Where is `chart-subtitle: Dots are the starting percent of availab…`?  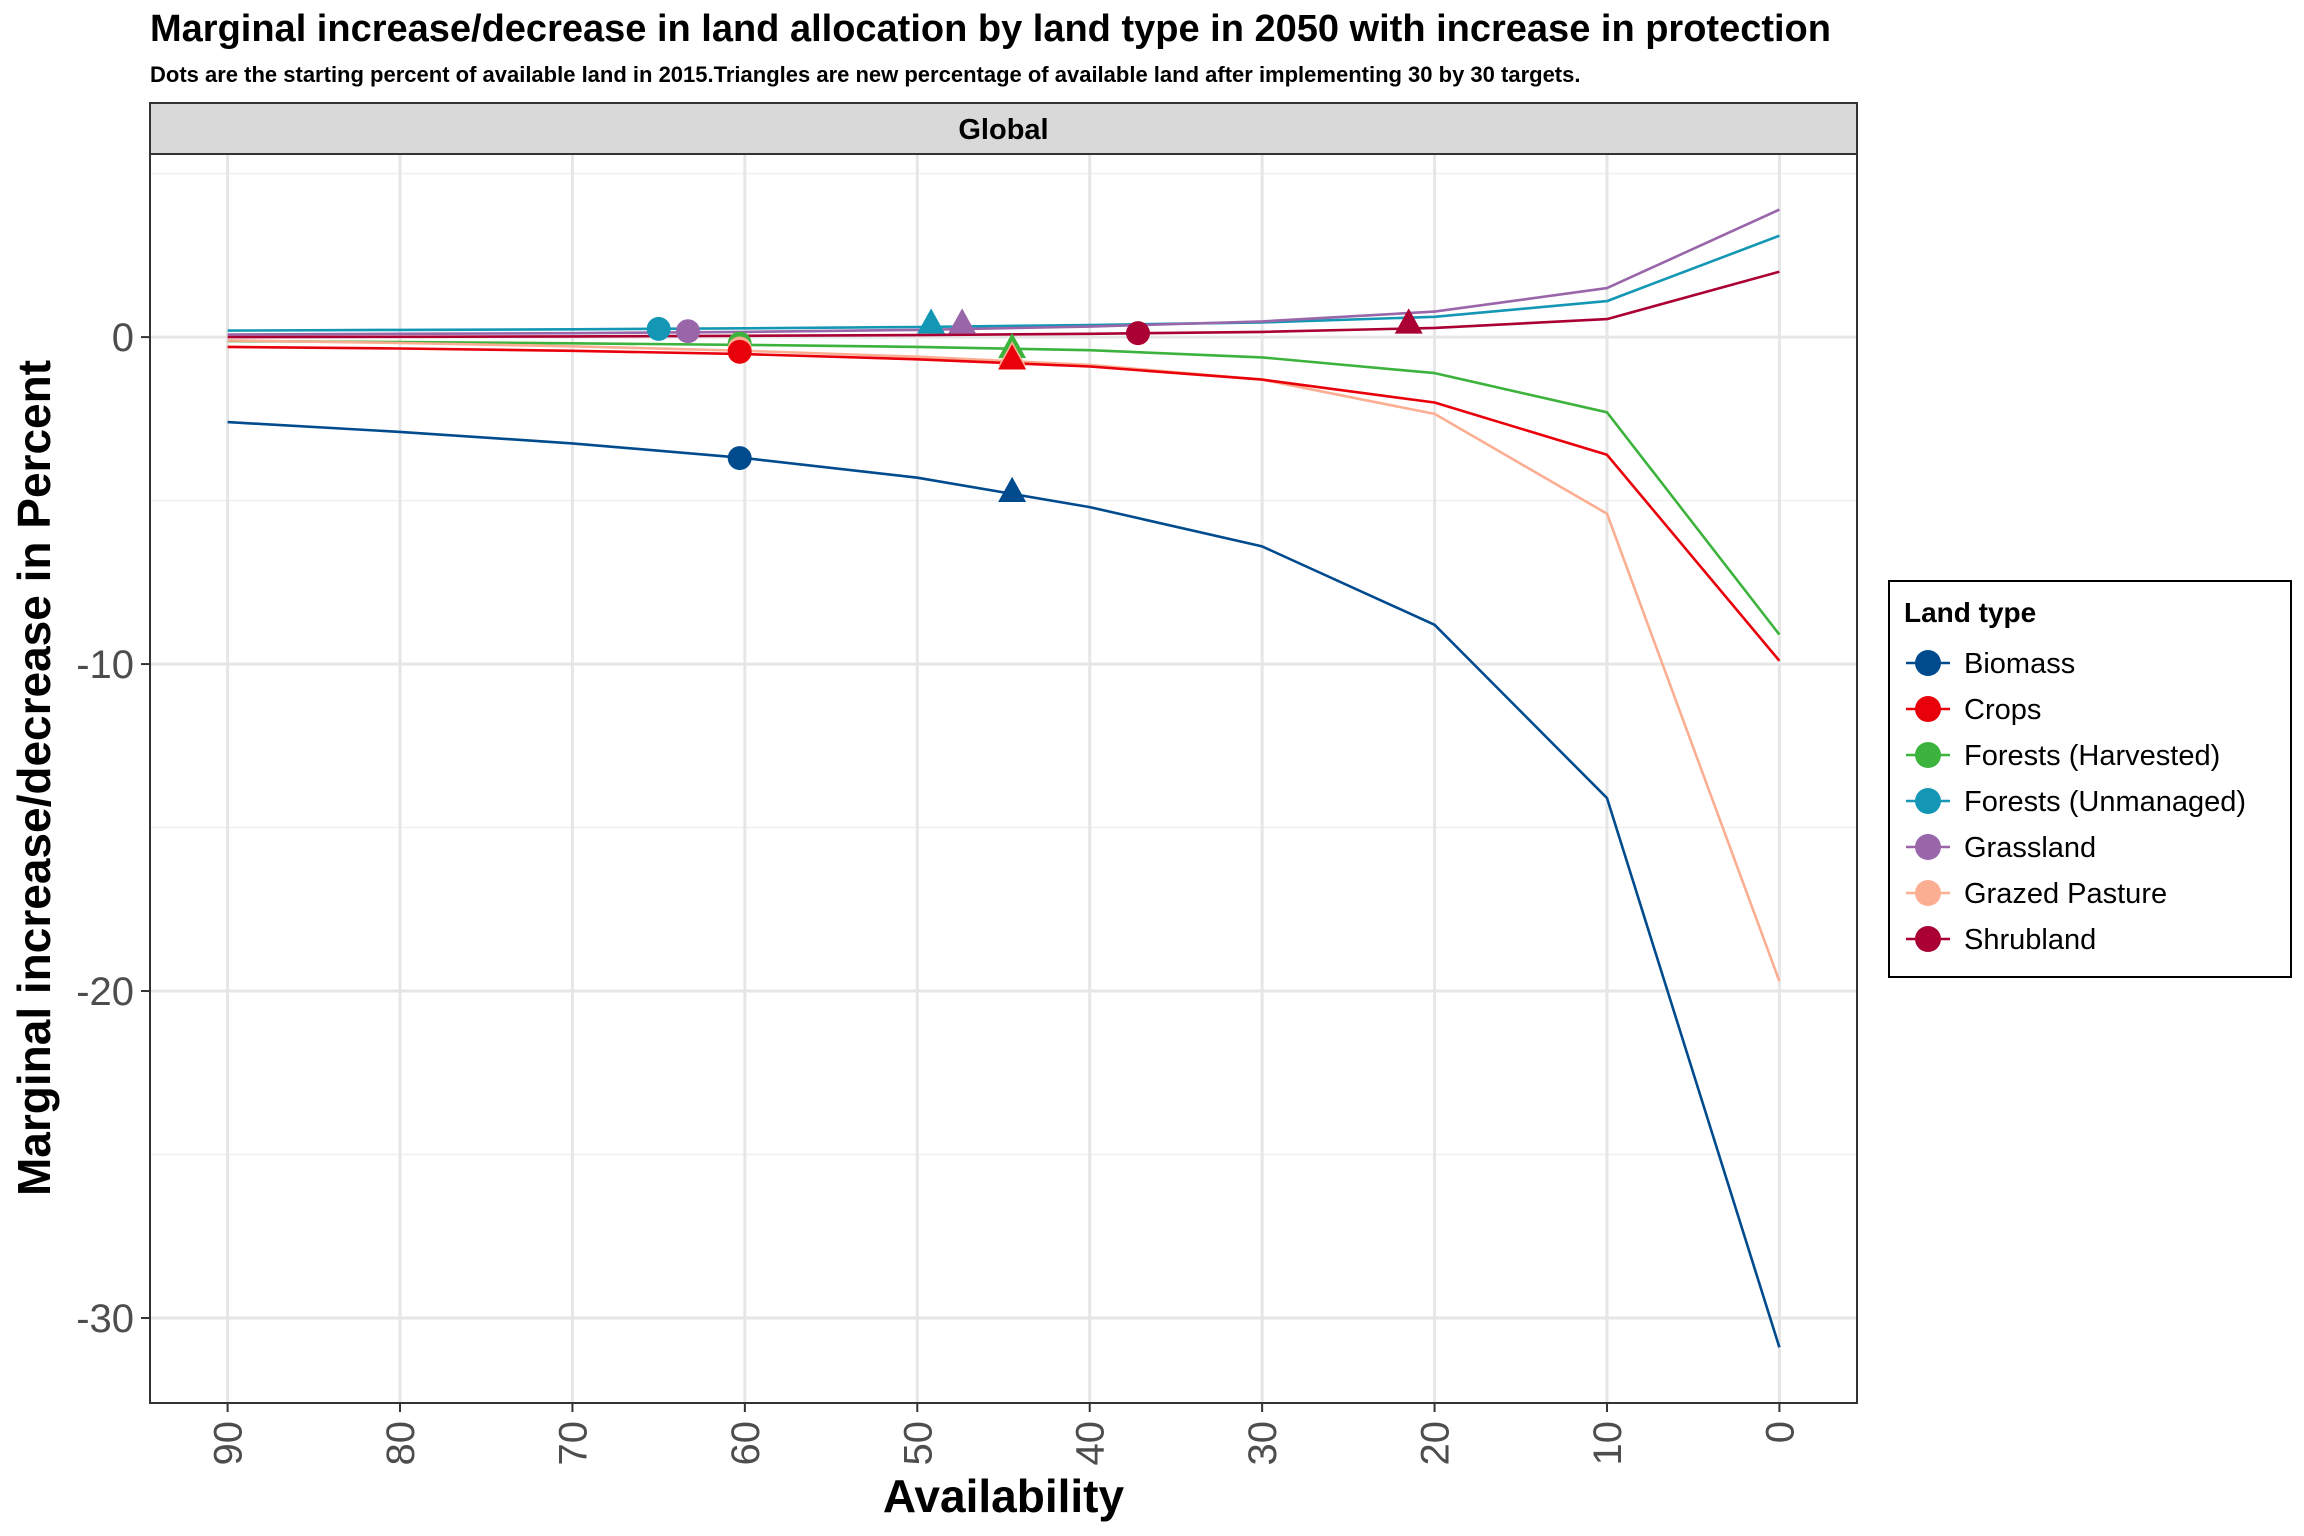 chart-subtitle: Dots are the starting percent of availab… is located at coordinates (865, 74).